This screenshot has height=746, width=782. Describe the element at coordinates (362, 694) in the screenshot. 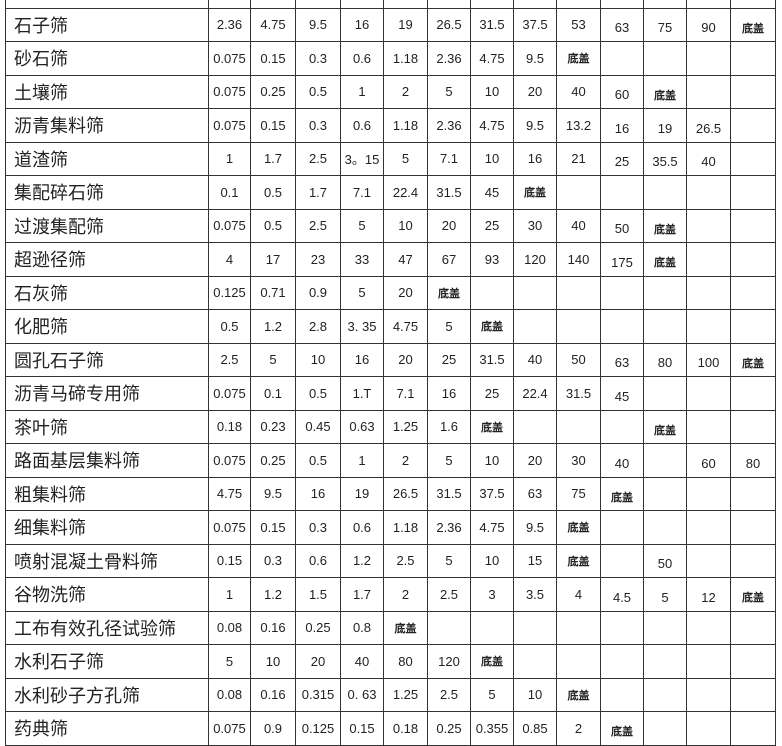

I see `aperture-cell: 0. 63` at that location.